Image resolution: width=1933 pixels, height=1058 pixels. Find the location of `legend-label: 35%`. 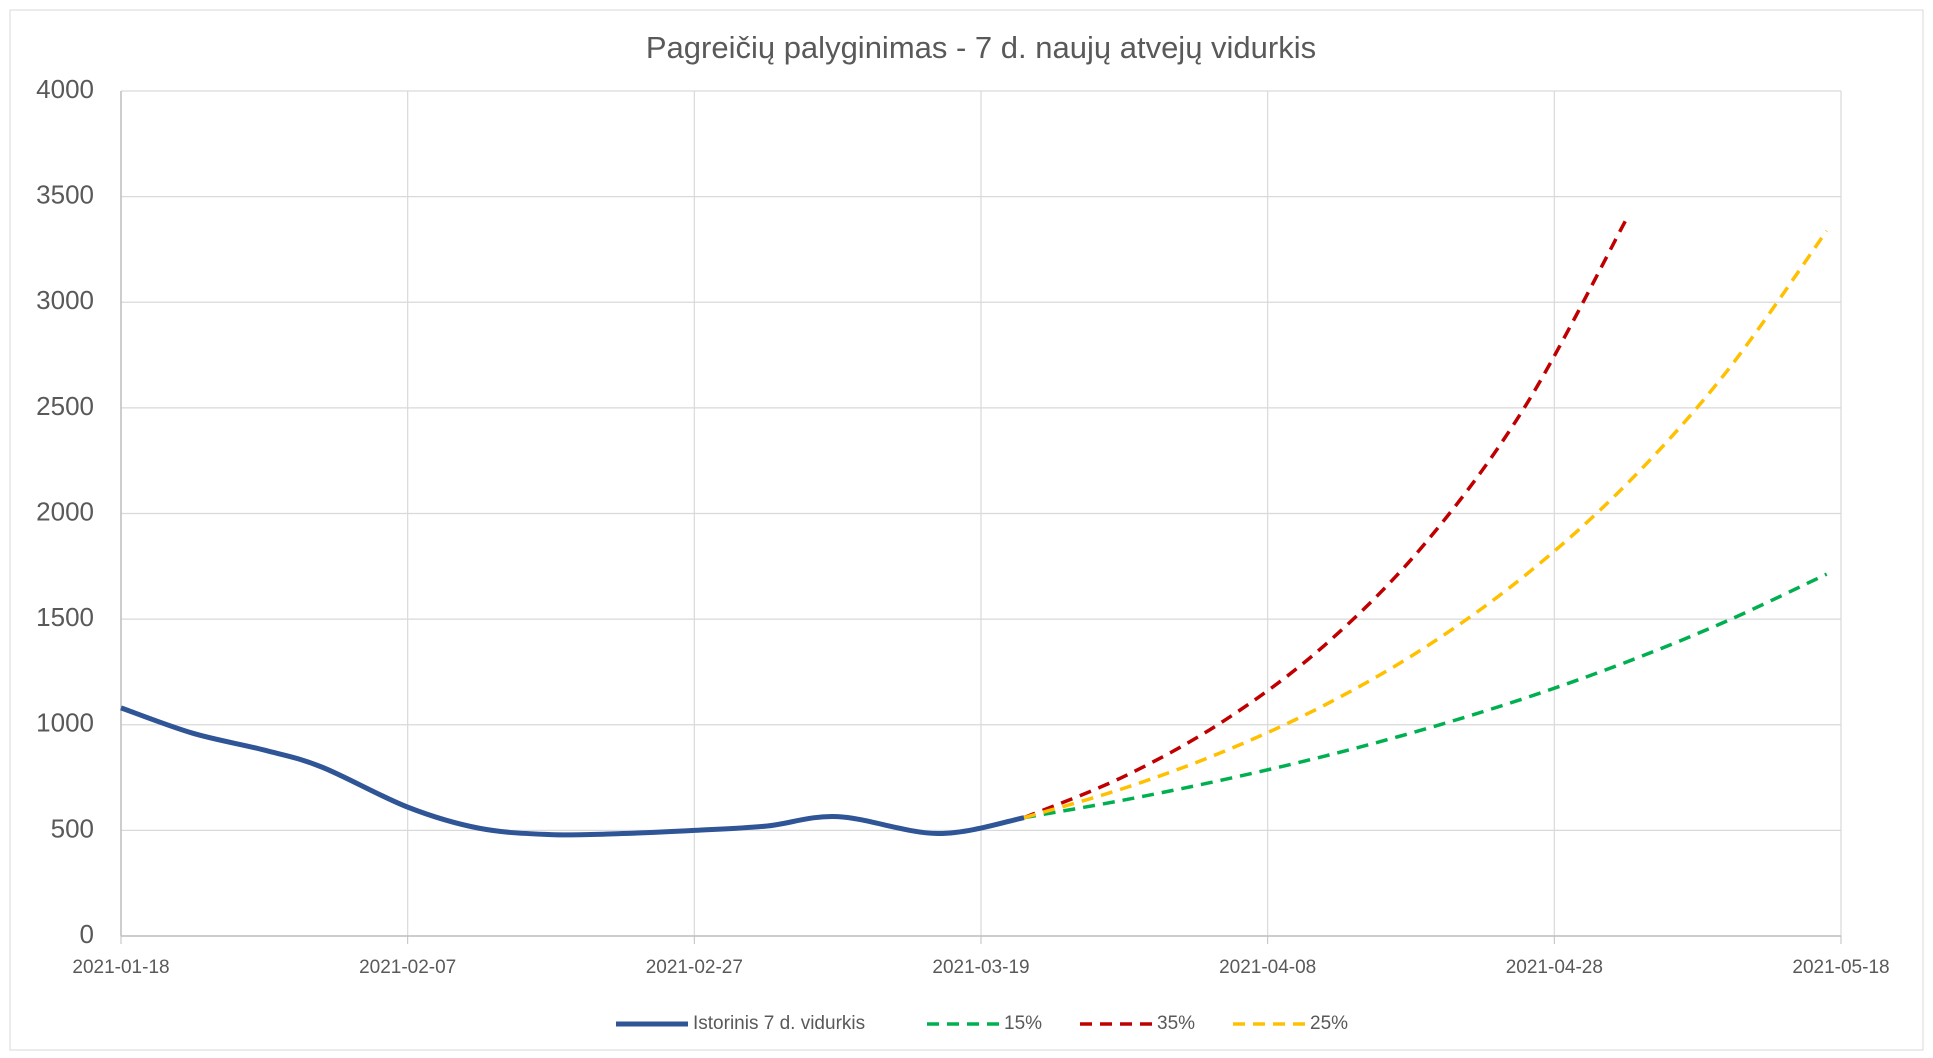

legend-label: 35% is located at coordinates (1176, 1023).